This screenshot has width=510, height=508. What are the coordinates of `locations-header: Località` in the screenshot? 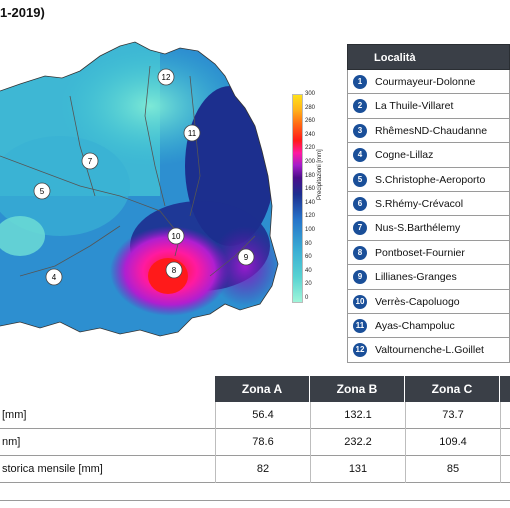 It's located at (428, 57).